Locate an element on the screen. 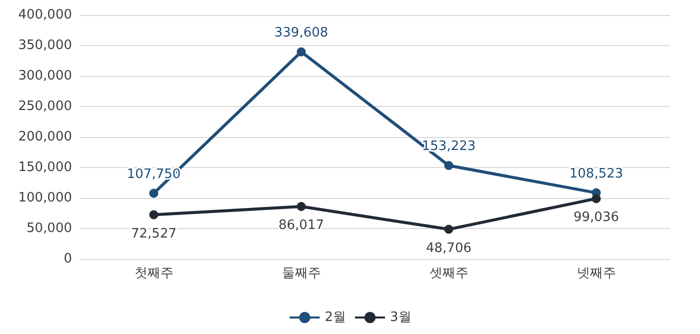 The height and width of the screenshot is (334, 700). x-tick-label: 셋째주 is located at coordinates (448, 273).